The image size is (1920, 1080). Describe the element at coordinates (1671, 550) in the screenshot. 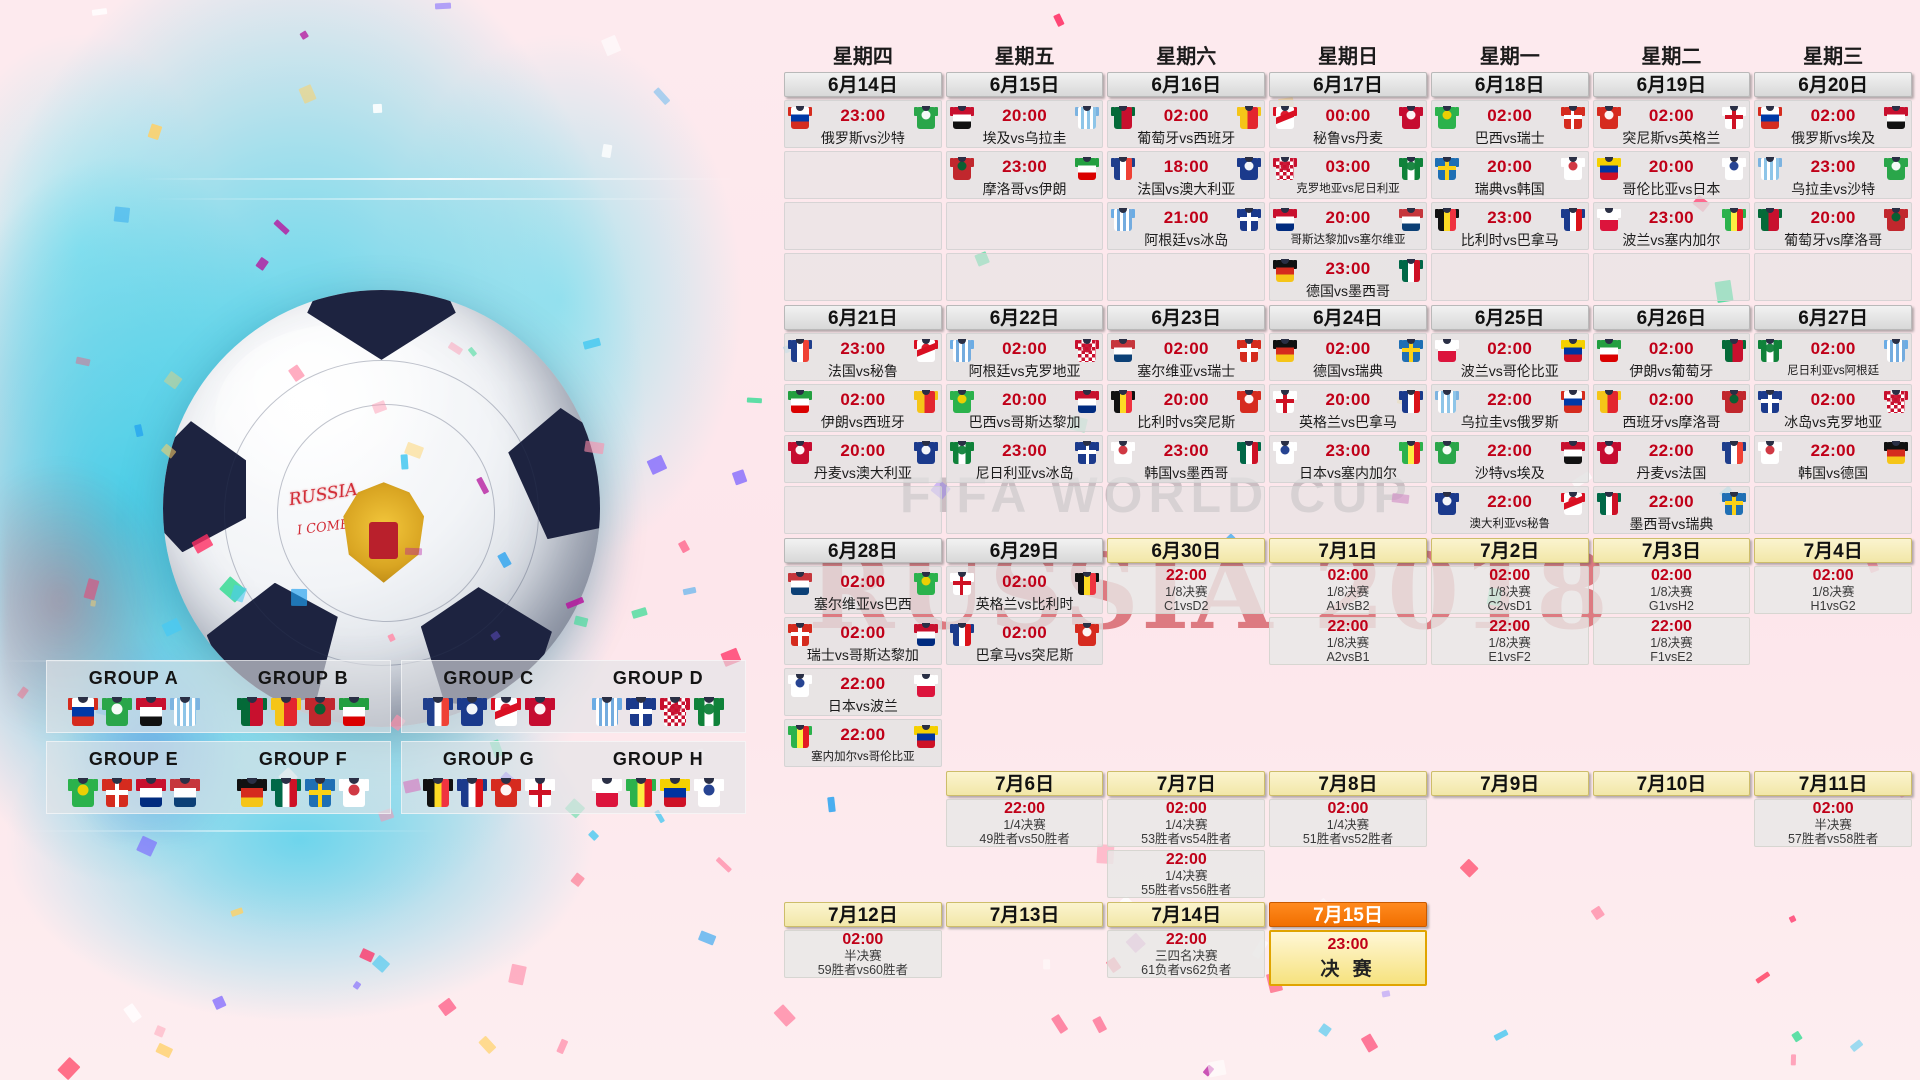

I see `date-header-7月3日: 7月3日` at that location.